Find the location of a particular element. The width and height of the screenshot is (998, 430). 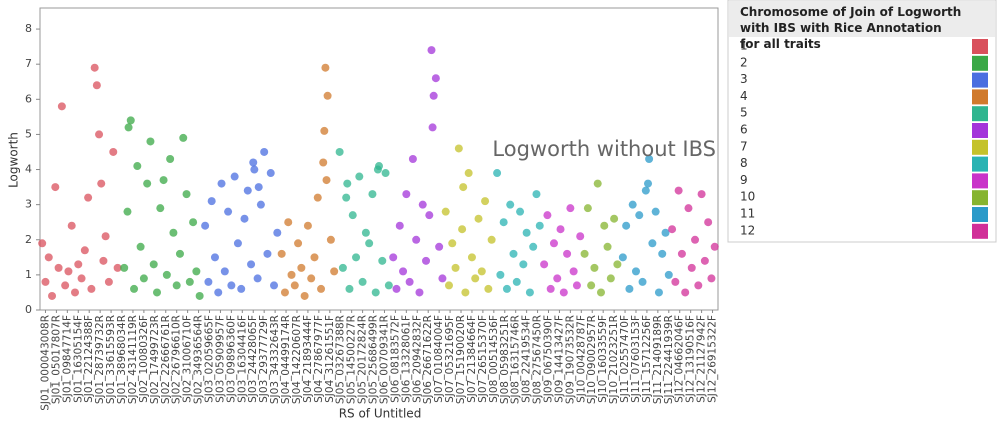

x-tick-label: SJ01_28739732R is located at coordinates (100, 359).